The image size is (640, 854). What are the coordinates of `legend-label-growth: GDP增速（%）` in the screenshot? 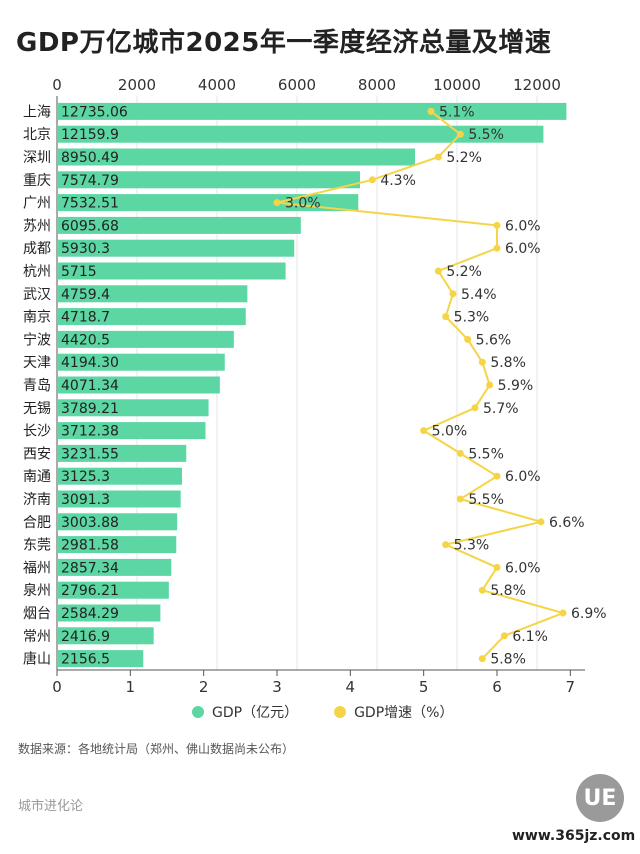 It's located at (404, 713).